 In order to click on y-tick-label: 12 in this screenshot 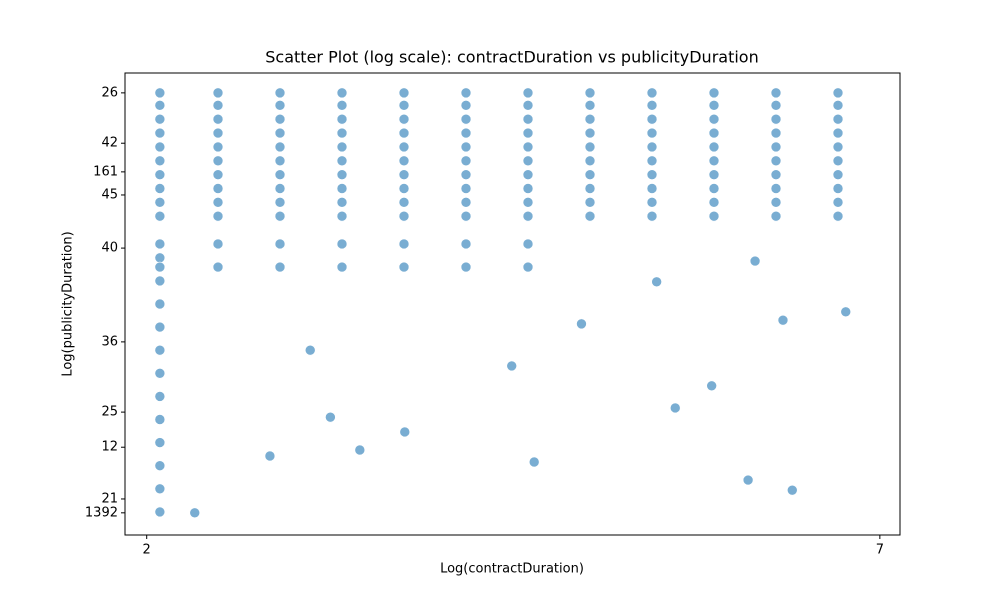, I will do `click(109, 447)`.